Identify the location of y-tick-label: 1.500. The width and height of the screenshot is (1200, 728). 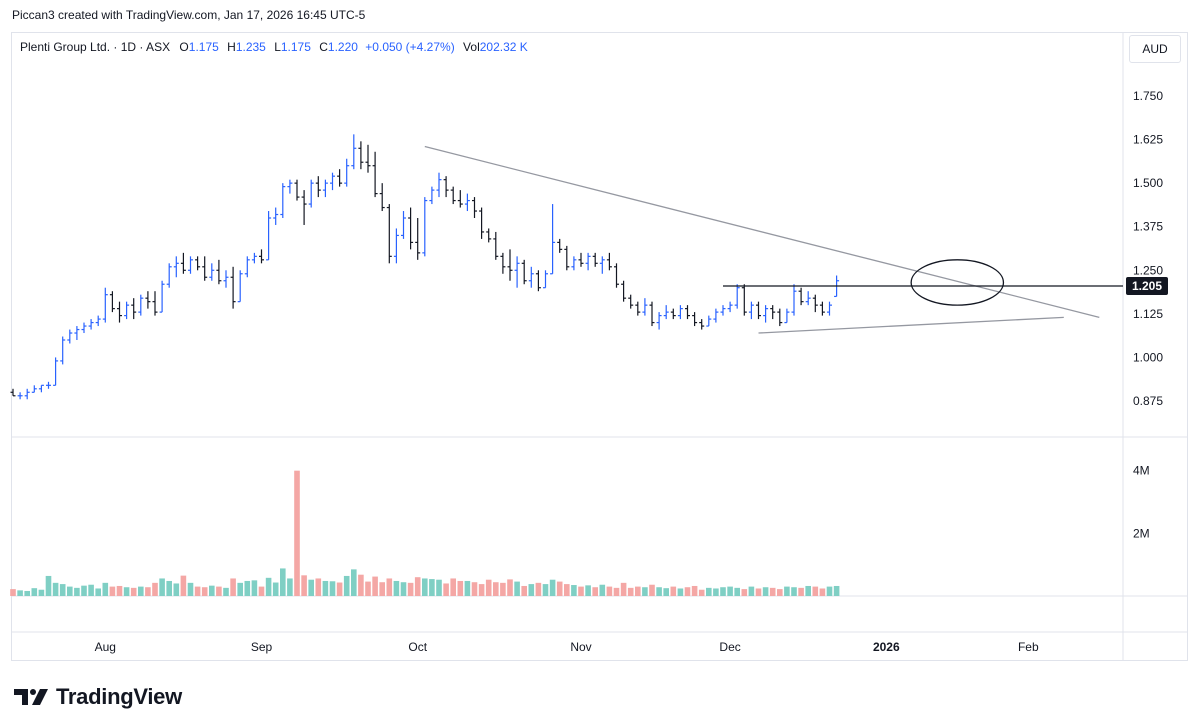
(1148, 183).